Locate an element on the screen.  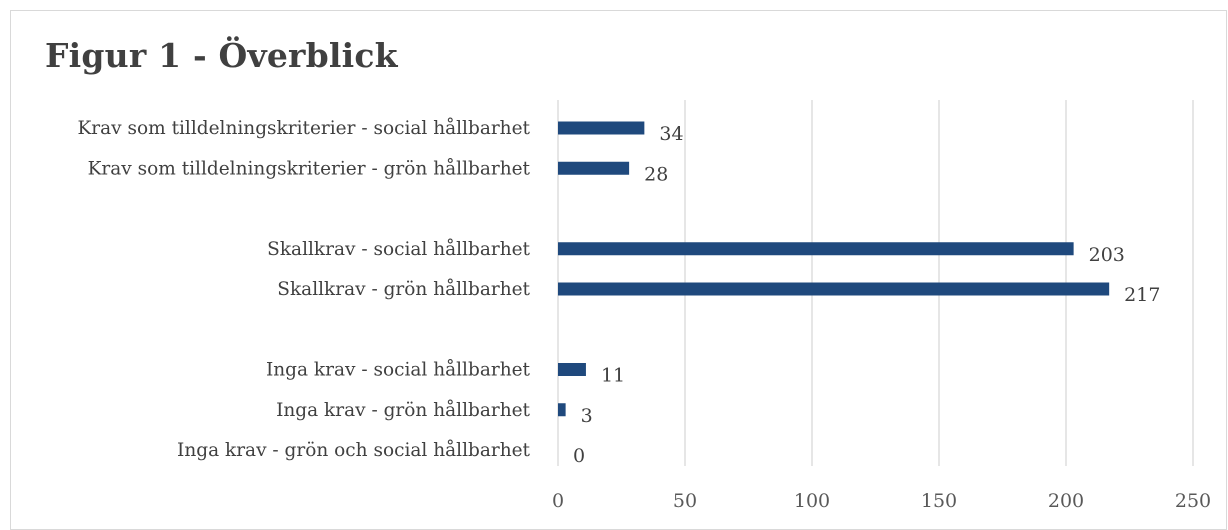
x-tick-label: 150 is located at coordinates (939, 501).